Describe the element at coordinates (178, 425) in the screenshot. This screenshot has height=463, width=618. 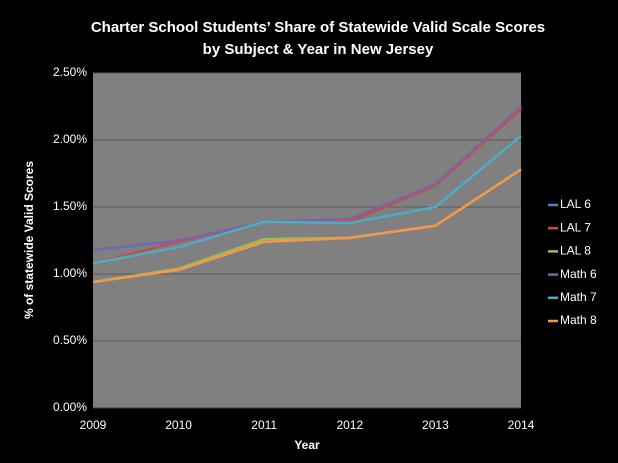
I see `x-tick-label: 2010` at that location.